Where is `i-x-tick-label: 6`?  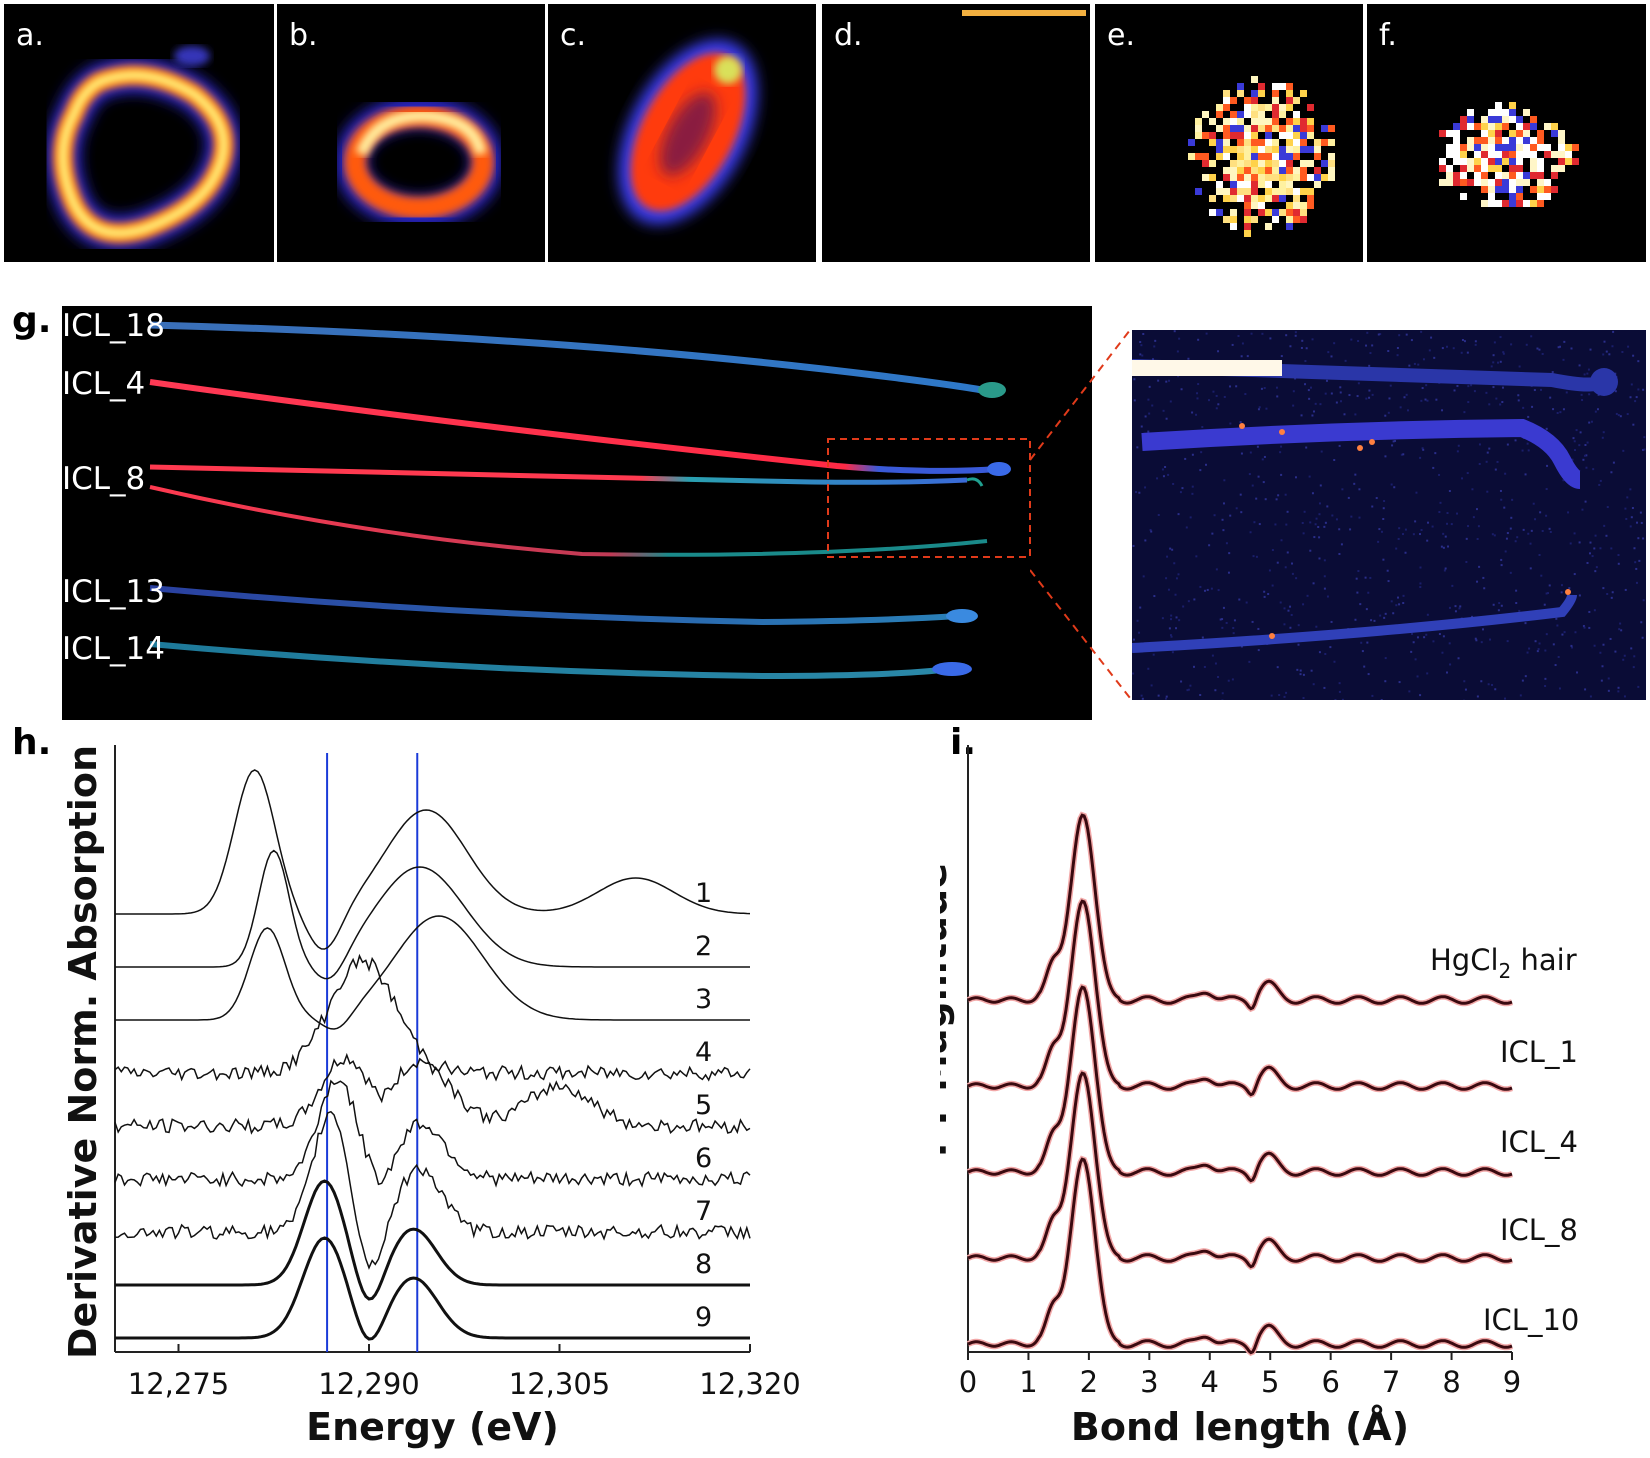 i-x-tick-label: 6 is located at coordinates (1330, 1382).